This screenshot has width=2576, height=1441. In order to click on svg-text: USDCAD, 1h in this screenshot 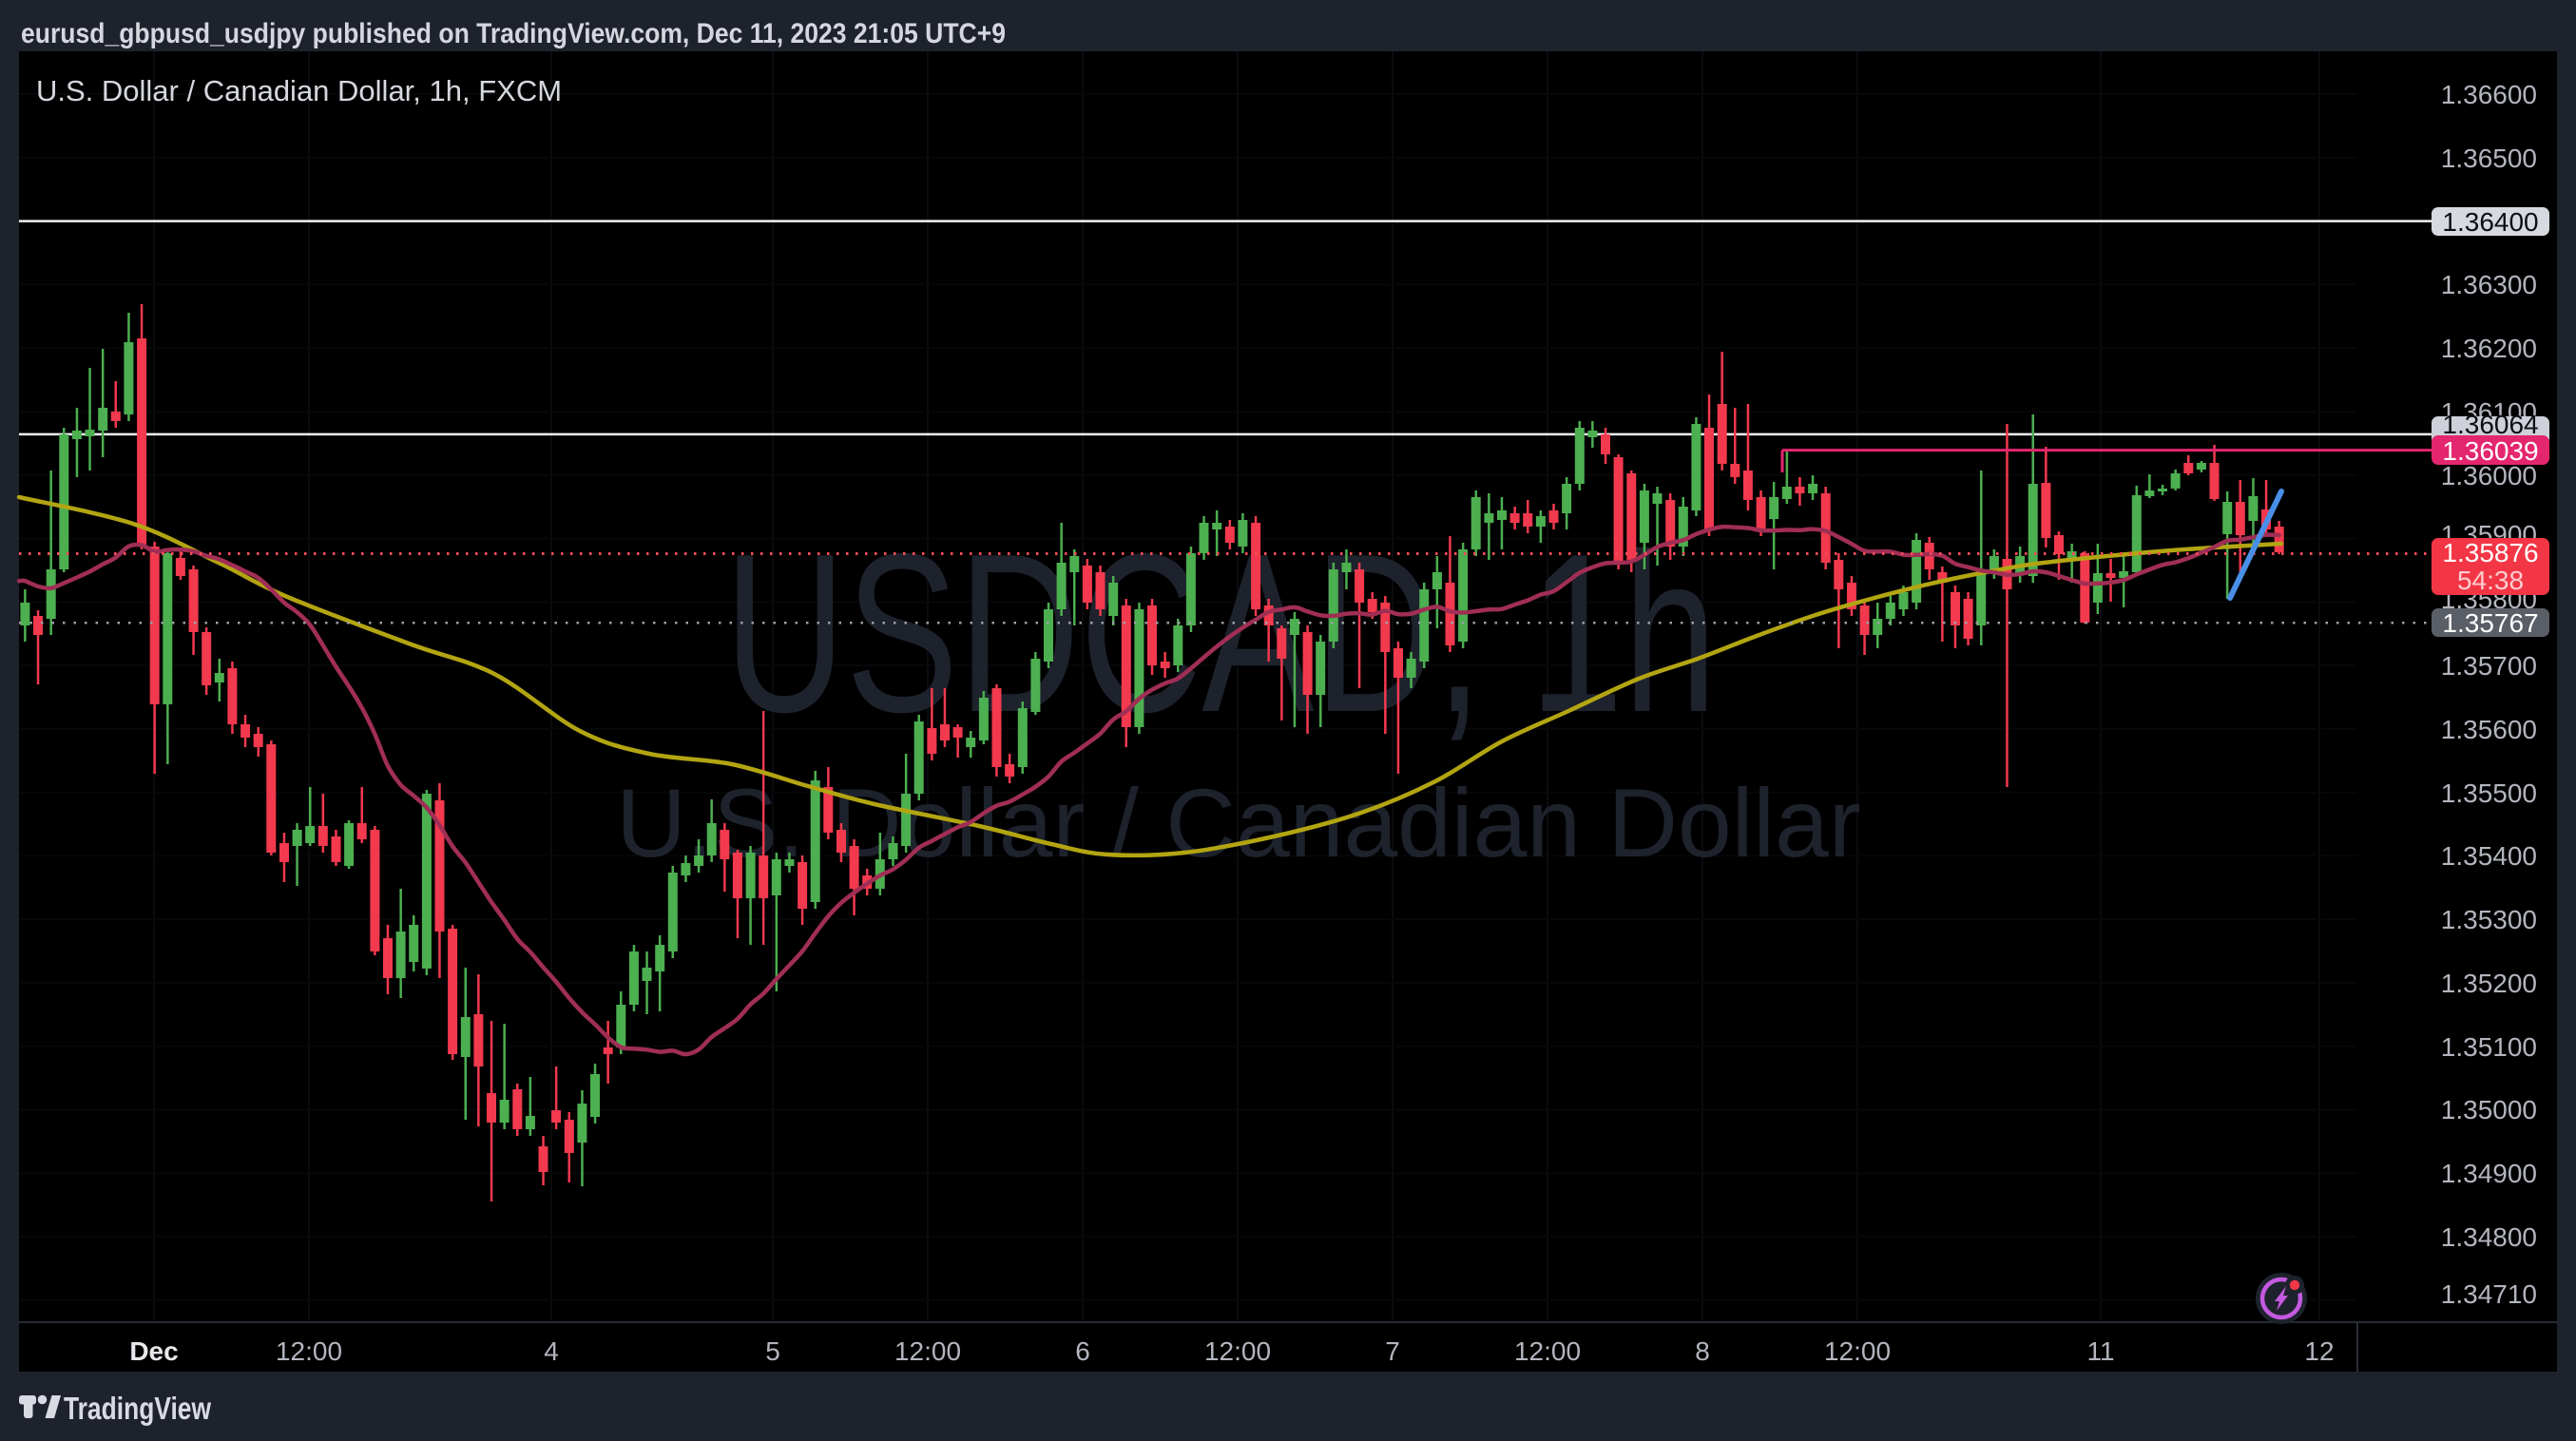, I will do `click(1221, 633)`.